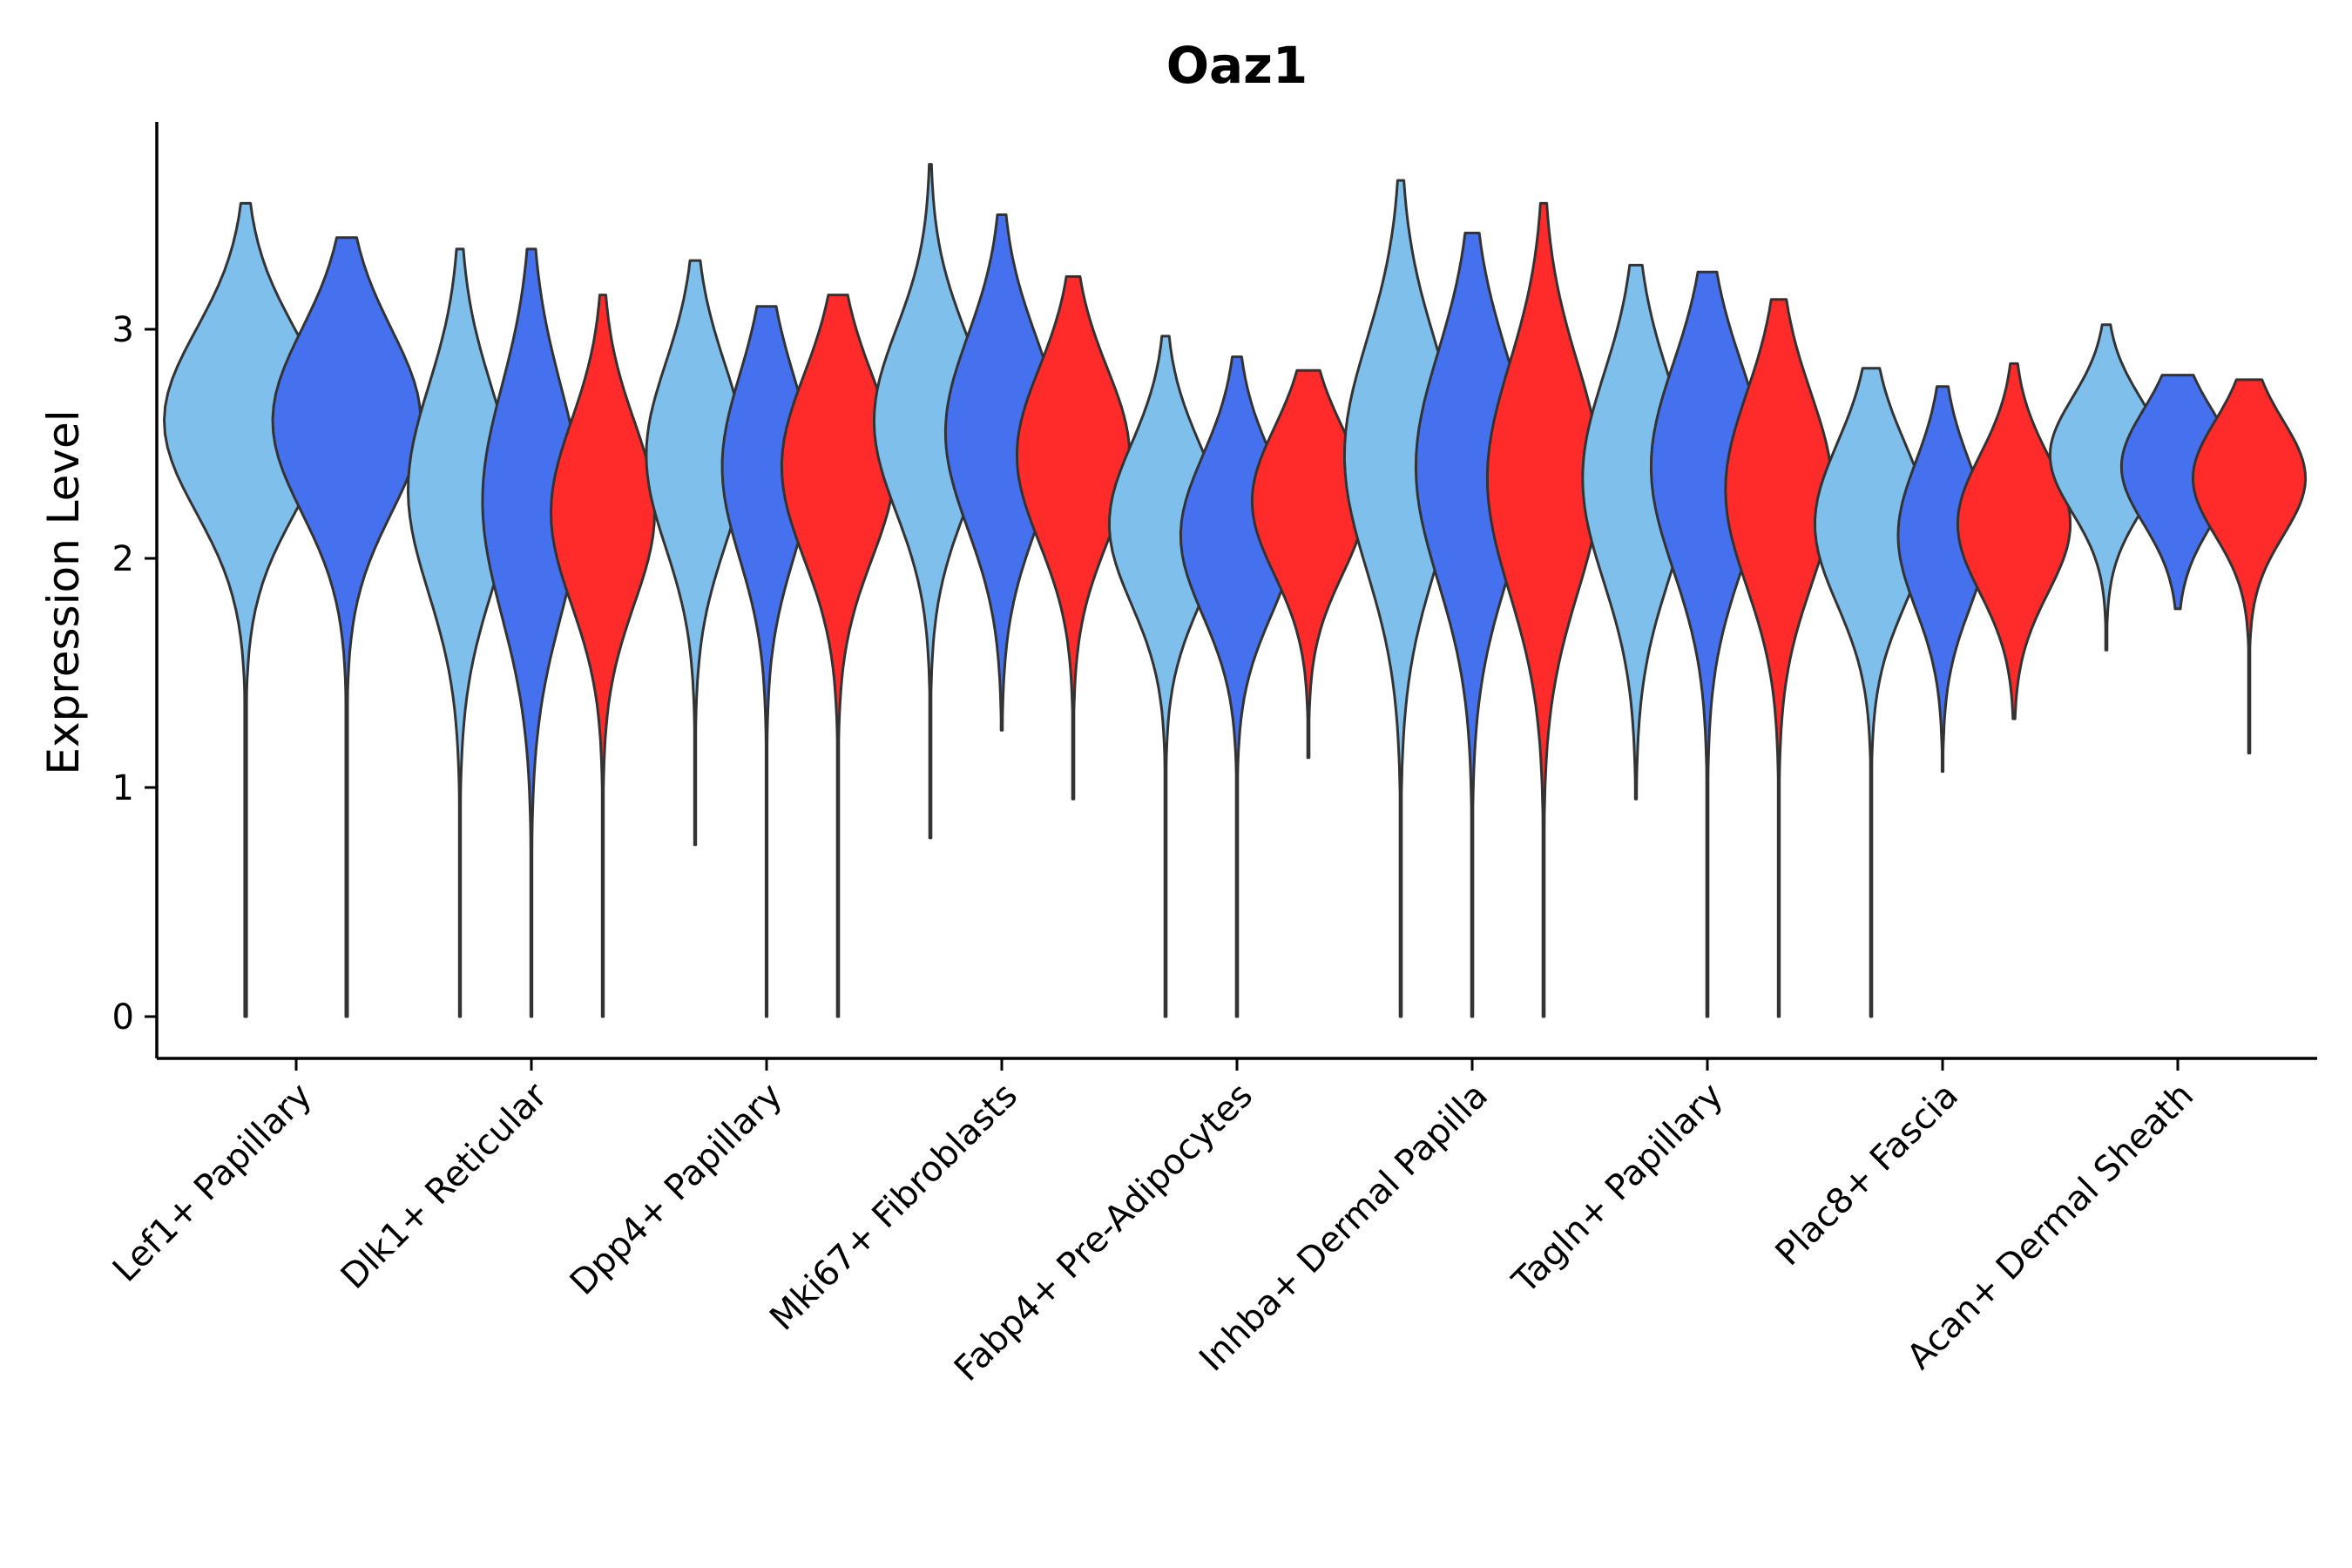 The width and height of the screenshot is (2352, 1568). I want to click on y-tick-label: 2, so click(123, 559).